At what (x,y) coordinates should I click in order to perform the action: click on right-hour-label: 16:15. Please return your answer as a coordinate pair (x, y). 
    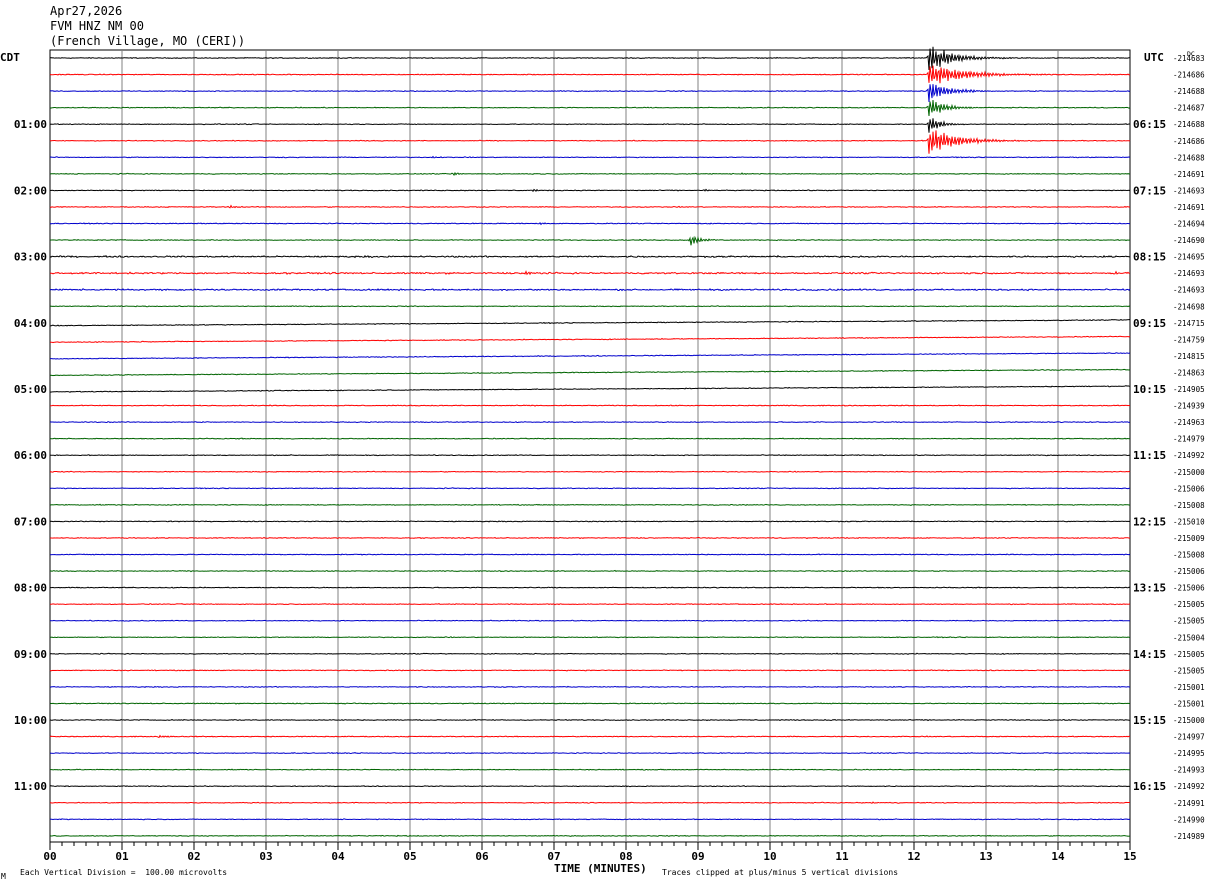
    Looking at the image, I should click on (1149, 786).